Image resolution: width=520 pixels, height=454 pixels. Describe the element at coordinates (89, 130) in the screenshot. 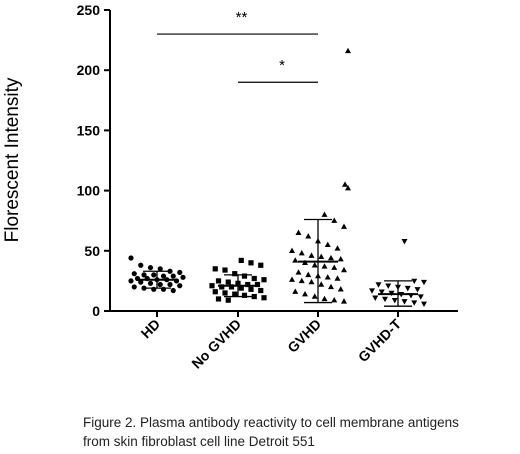

I see `y-tick-label: 150` at that location.